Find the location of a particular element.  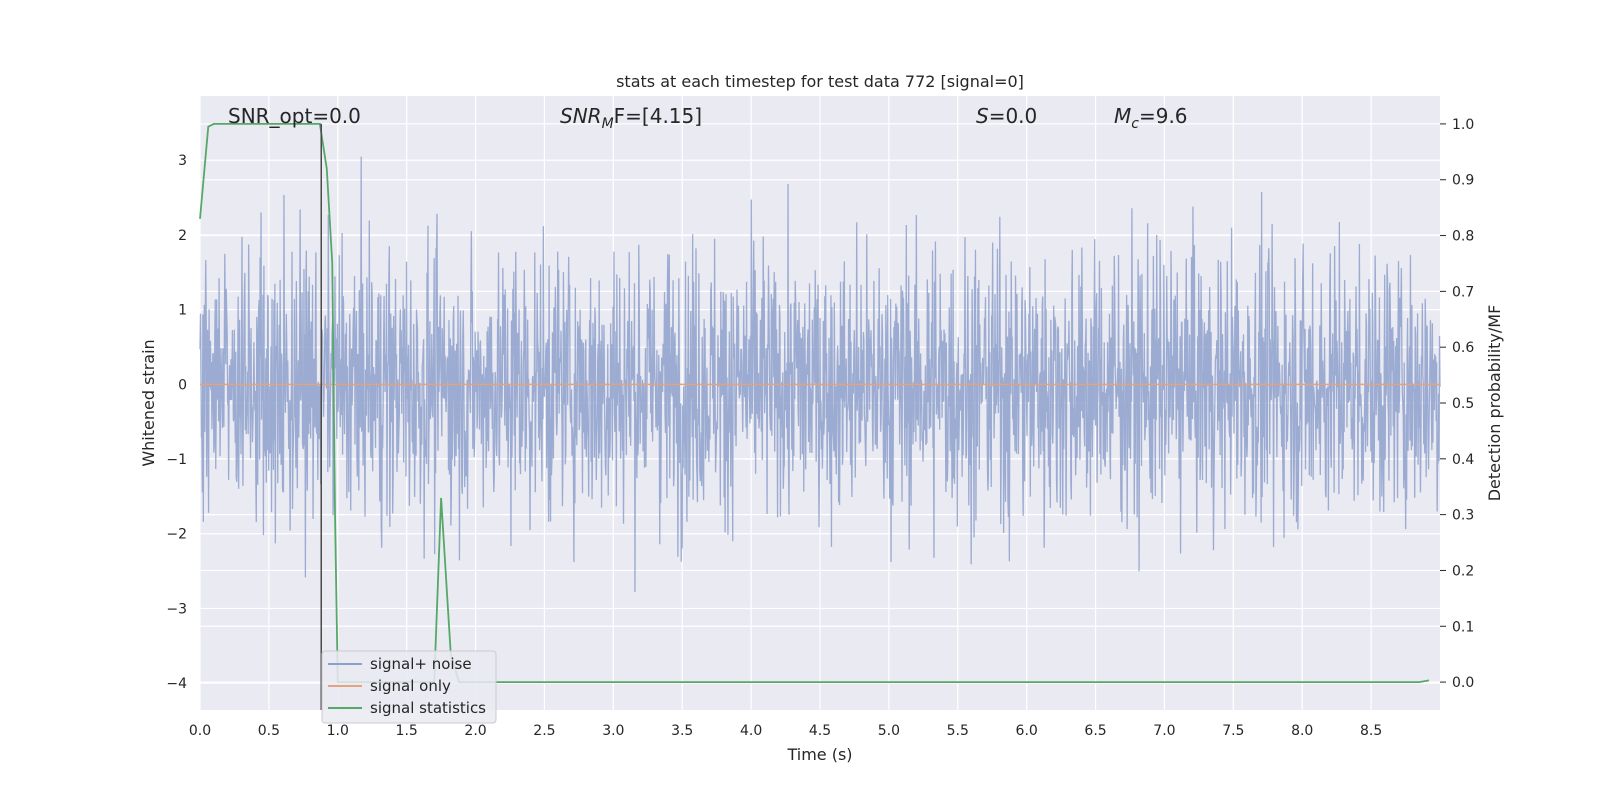

legend-label-signal-noise: signal+ noise is located at coordinates (421, 664).